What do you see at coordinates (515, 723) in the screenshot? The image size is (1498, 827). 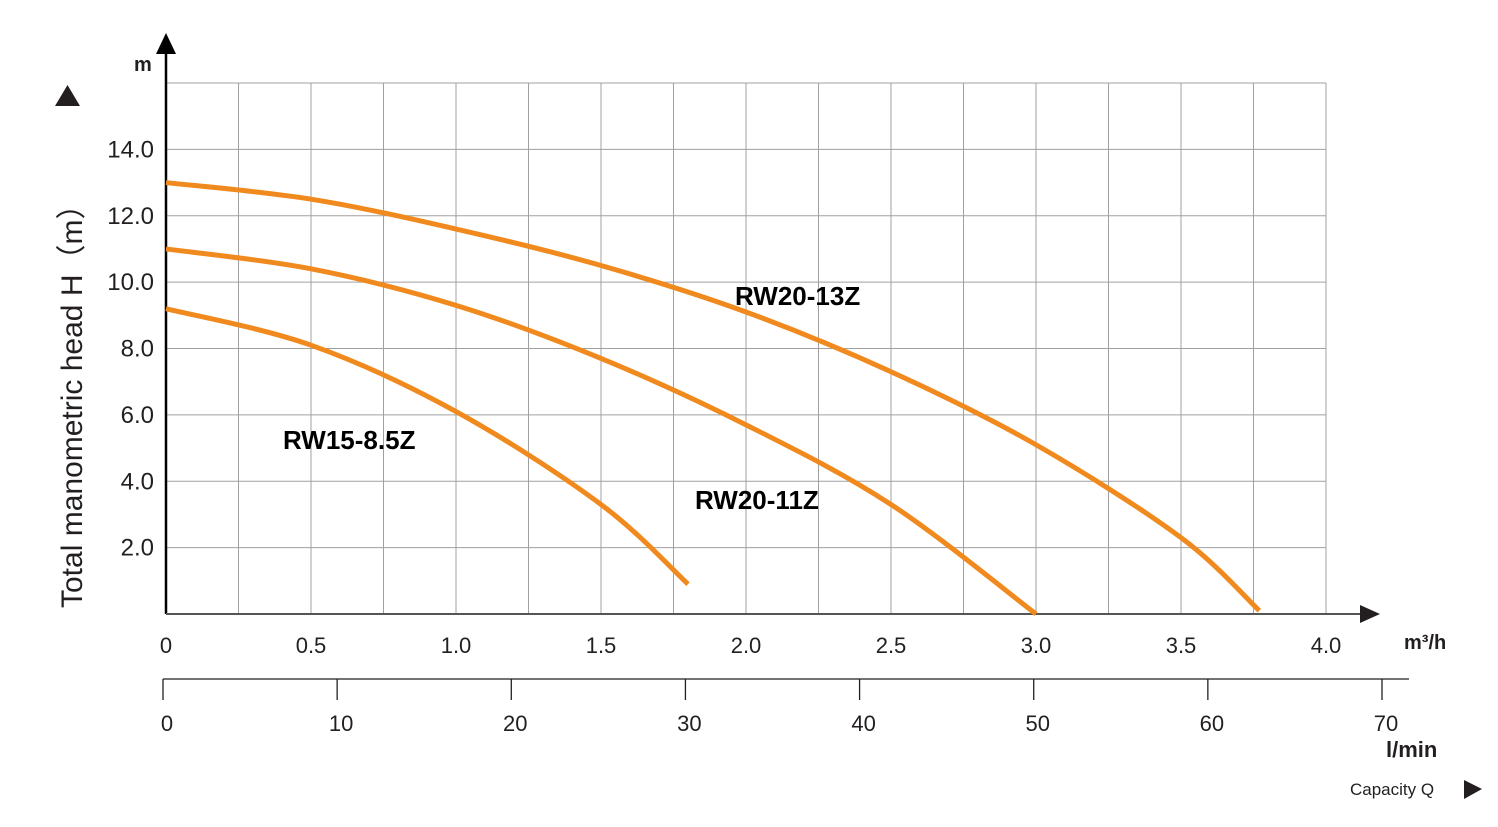 I see `x2-tick-label: 20` at bounding box center [515, 723].